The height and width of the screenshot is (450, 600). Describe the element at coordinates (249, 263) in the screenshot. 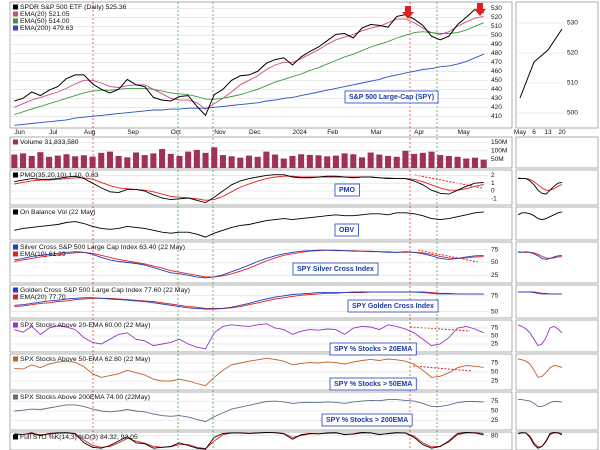

I see `series-line` at that location.